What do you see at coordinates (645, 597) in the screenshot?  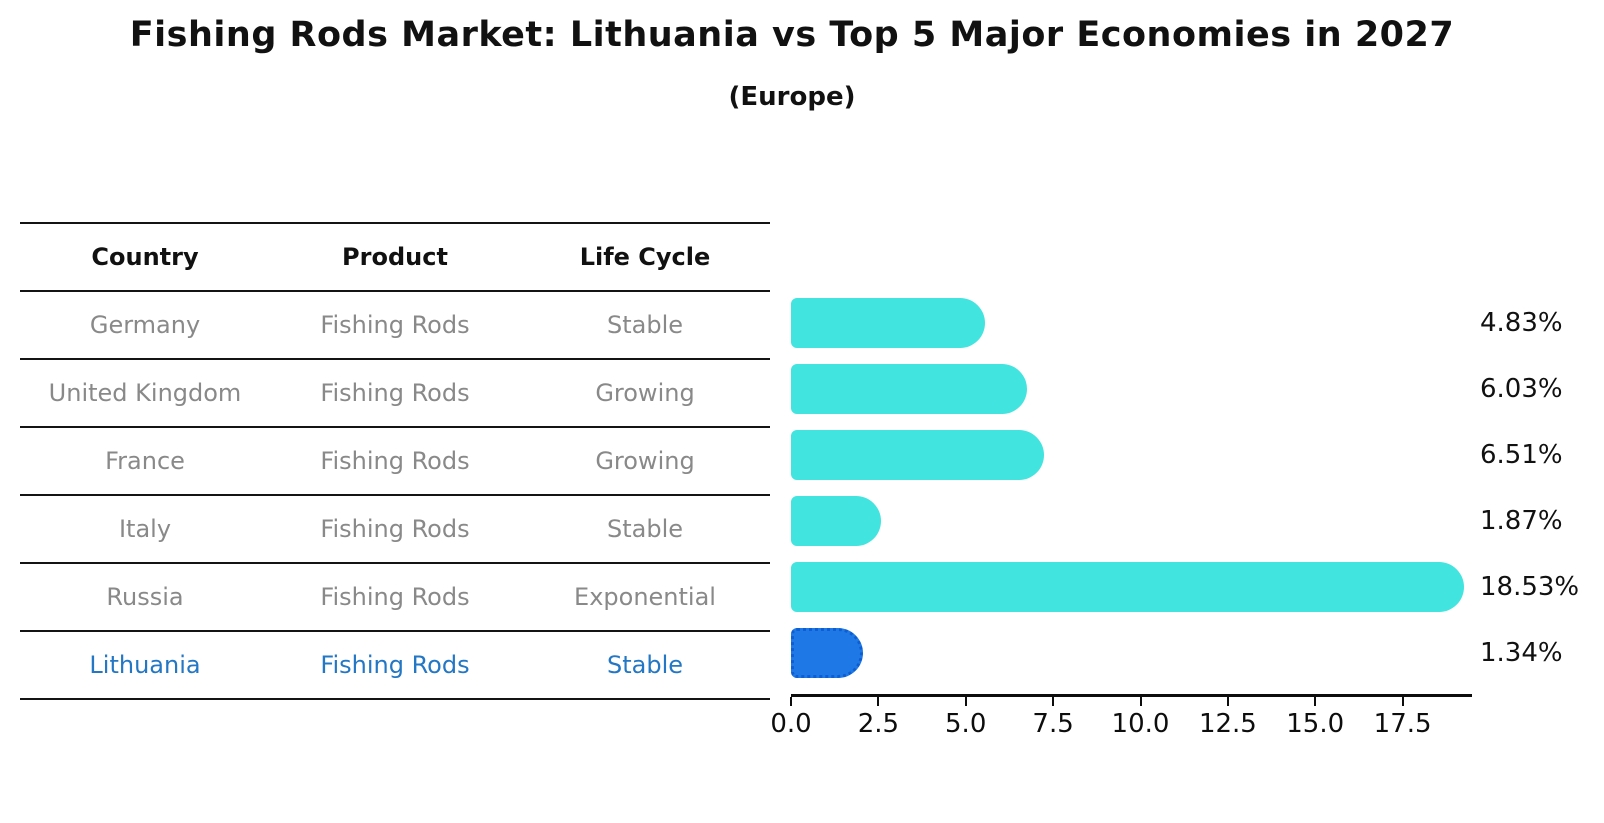 I see `cell-life-cycle: Exponential` at bounding box center [645, 597].